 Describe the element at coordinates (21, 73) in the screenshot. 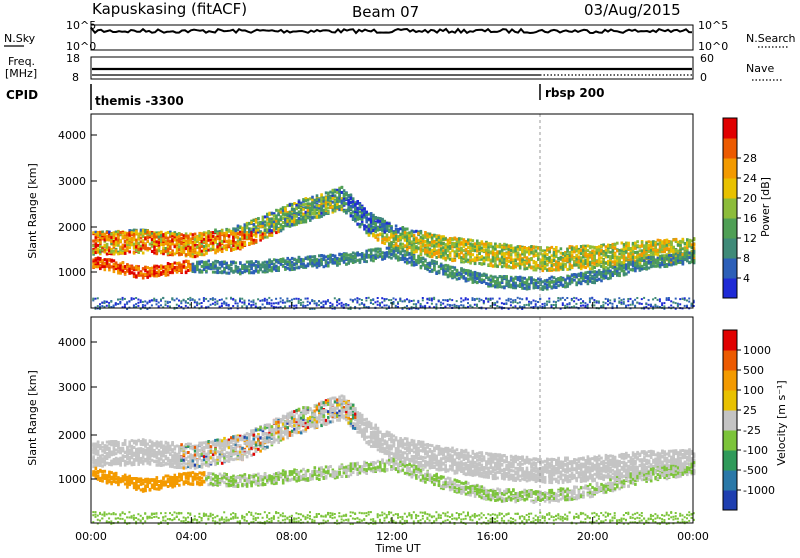

I see `freq-label-line2: [MHz]` at that location.